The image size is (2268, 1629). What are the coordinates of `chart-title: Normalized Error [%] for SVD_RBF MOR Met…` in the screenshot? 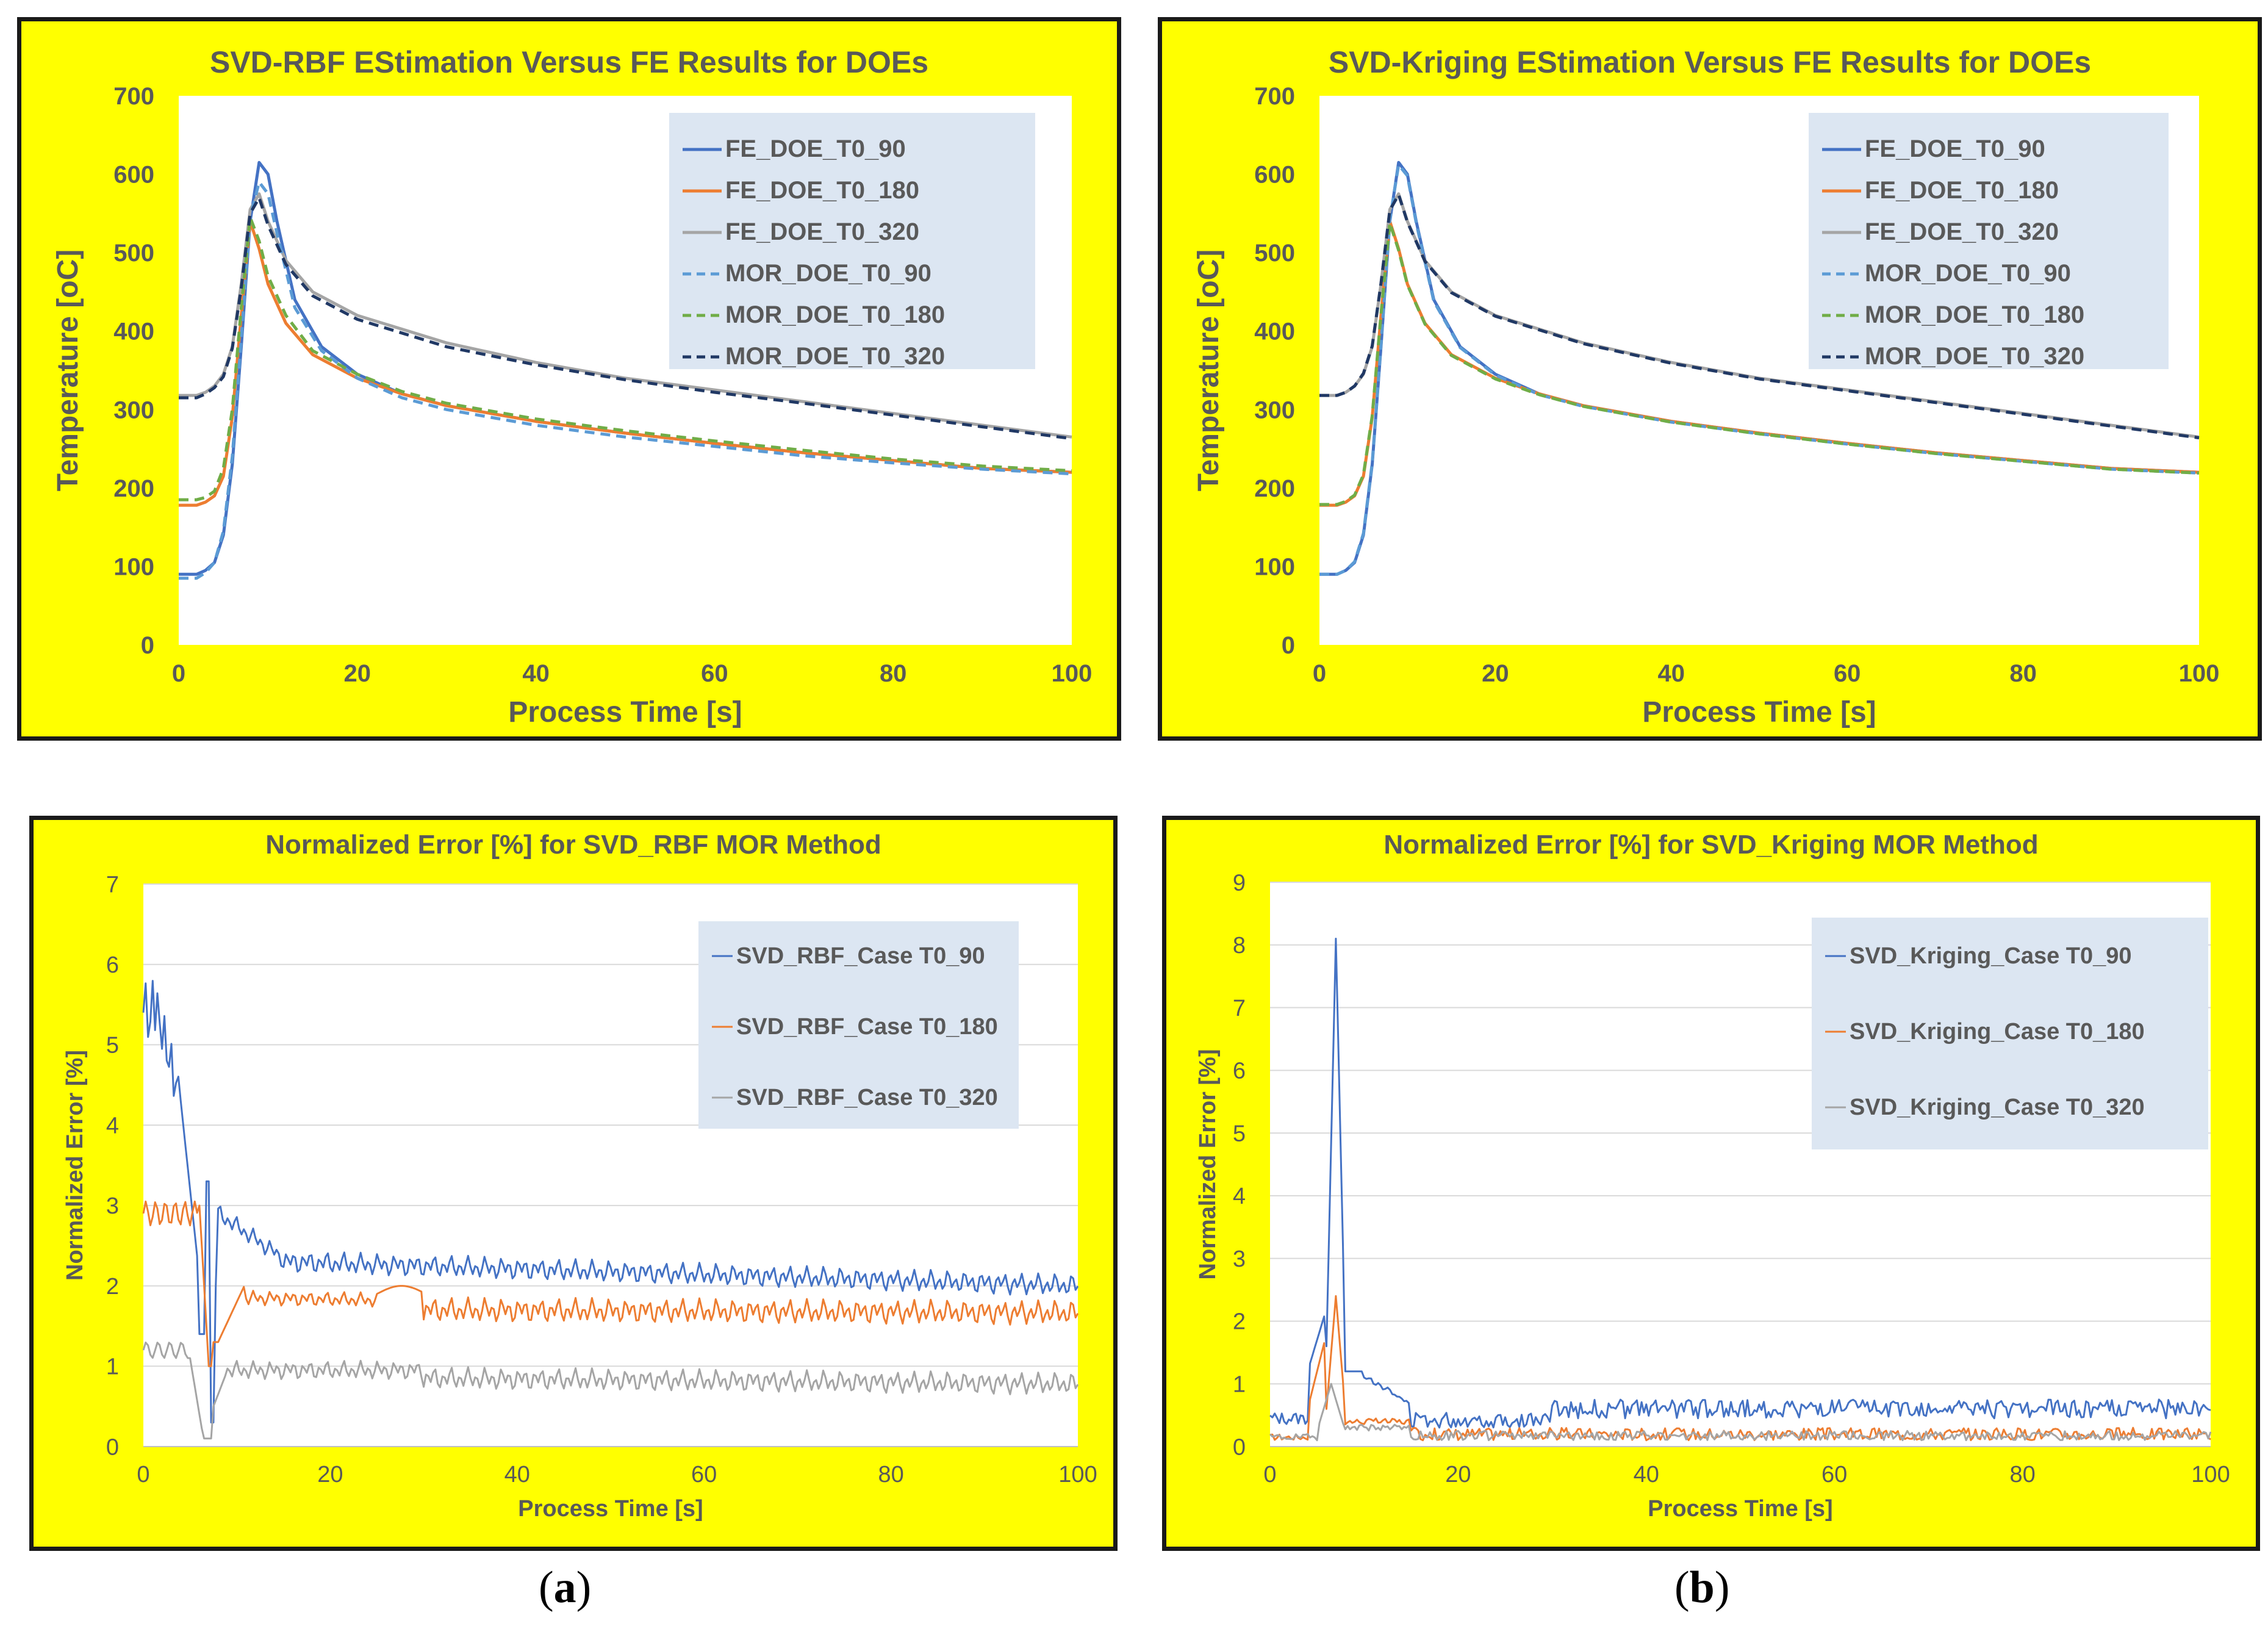 It's located at (573, 845).